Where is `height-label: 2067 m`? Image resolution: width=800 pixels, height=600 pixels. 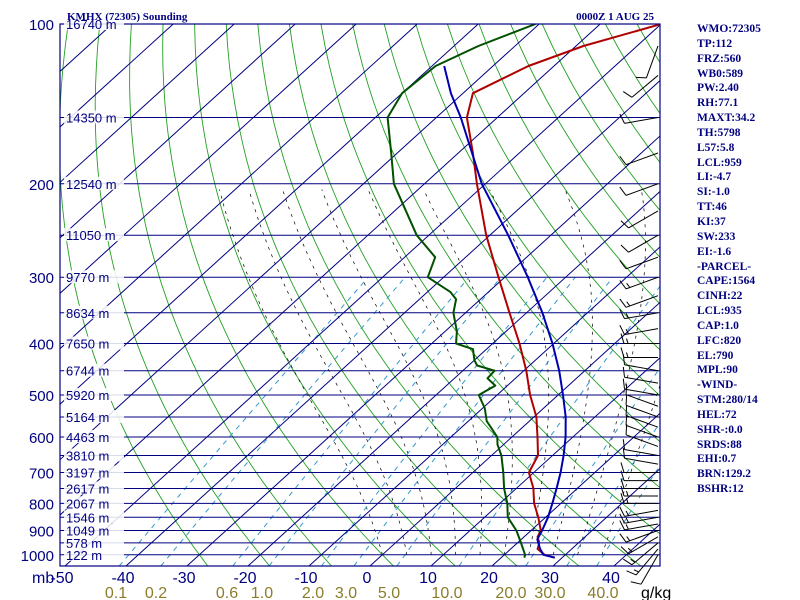
height-label: 2067 m is located at coordinates (87, 503).